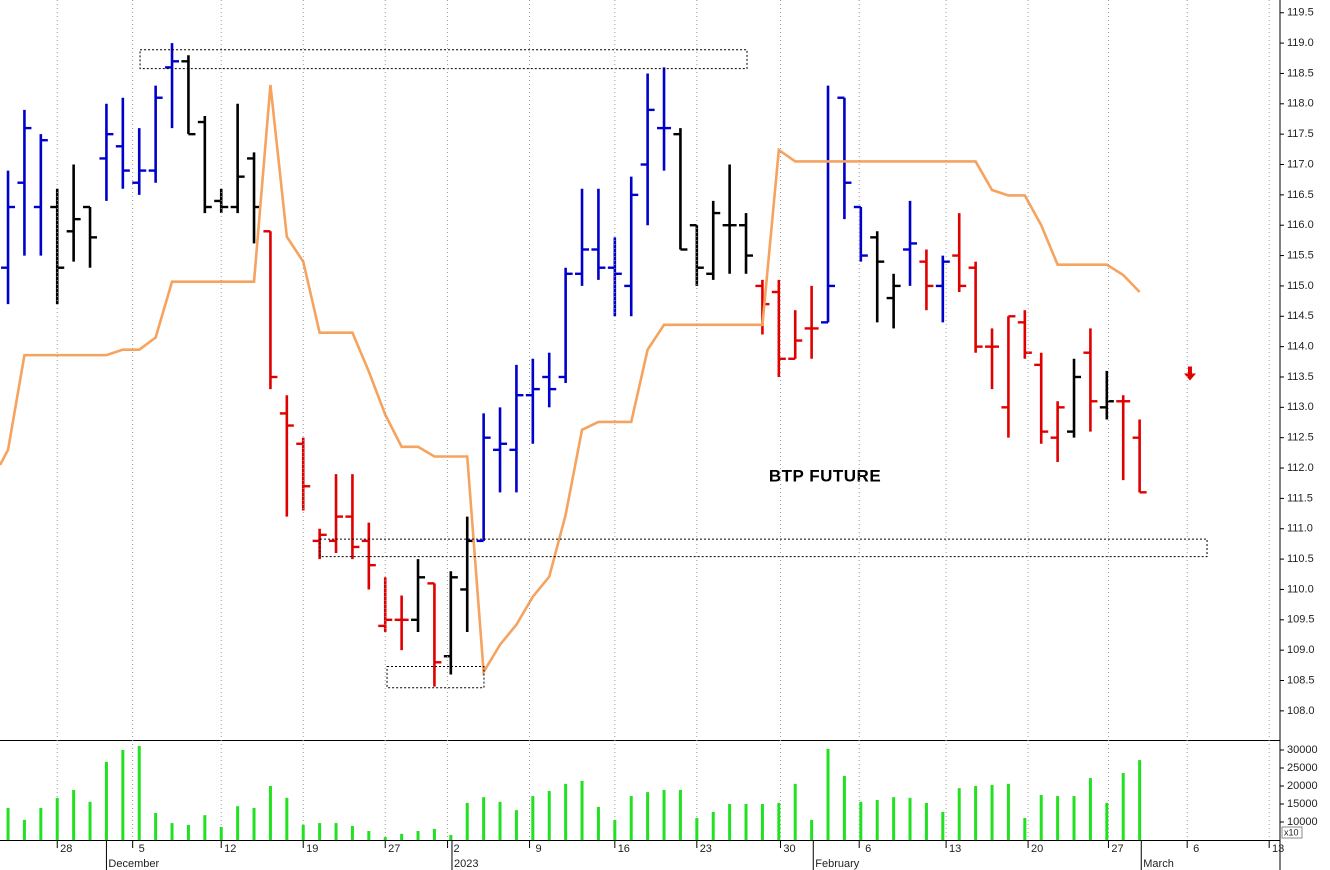 This screenshot has width=1330, height=870. Describe the element at coordinates (466, 864) in the screenshot. I see `month-label: 2023` at that location.